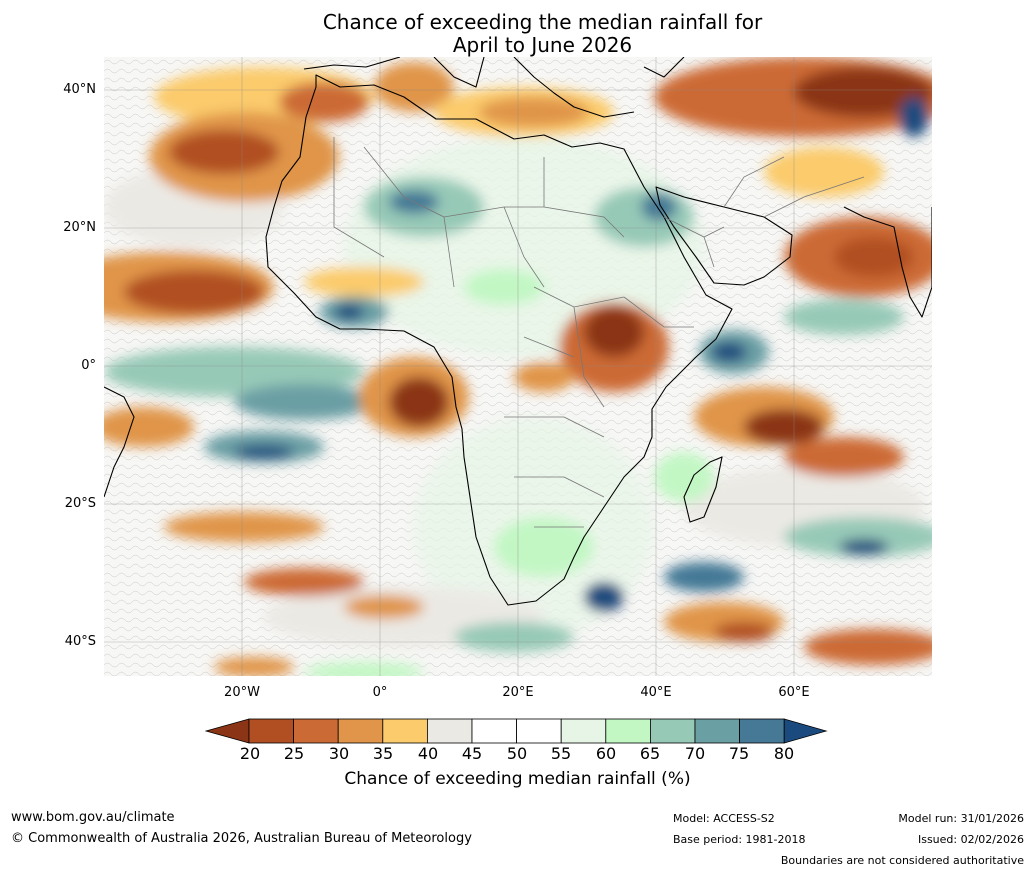  What do you see at coordinates (739, 839) in the screenshot?
I see `footer-base-period: Base period: 1981-2018` at bounding box center [739, 839].